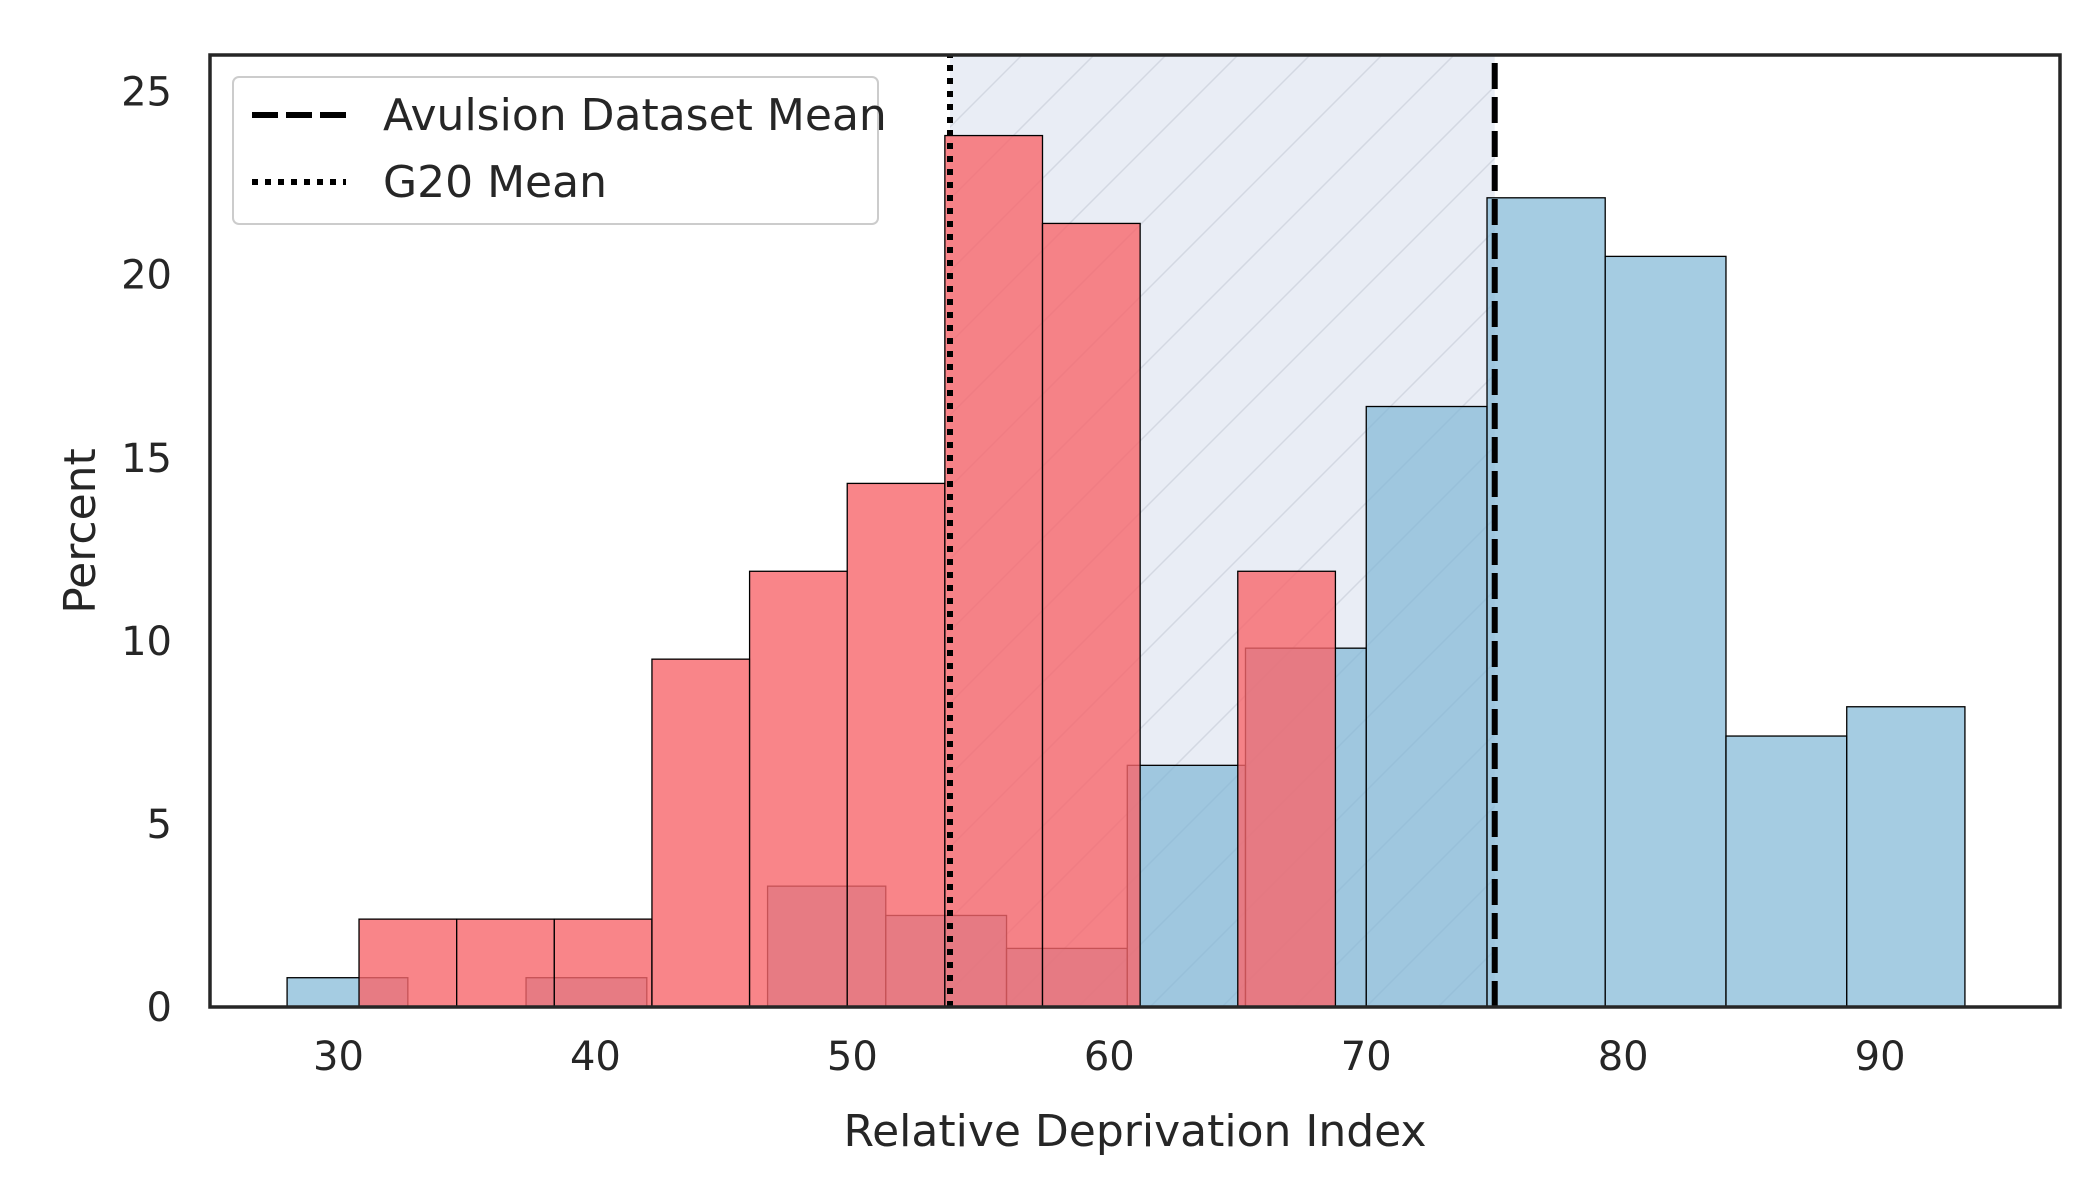 Image resolution: width=2100 pixels, height=1200 pixels. Describe the element at coordinates (1109, 1057) in the screenshot. I see `x-tick-label: 60` at that location.